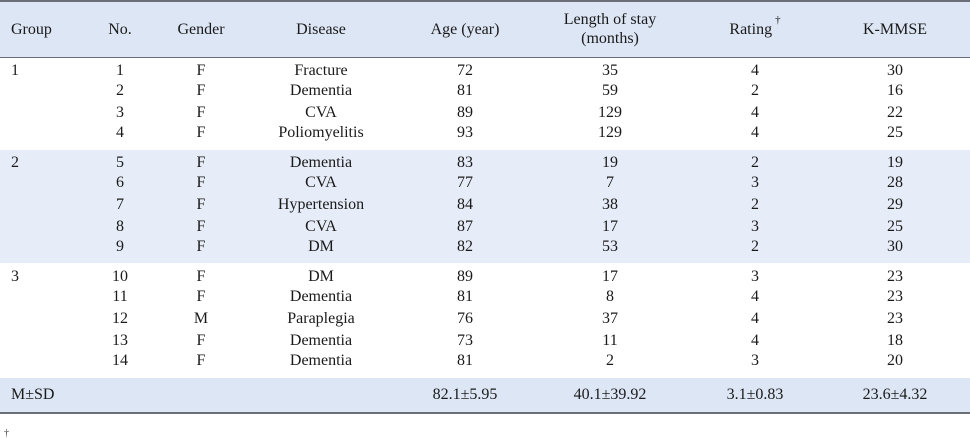 This screenshot has width=970, height=439. Describe the element at coordinates (465, 318) in the screenshot. I see `cell-age: 76` at that location.